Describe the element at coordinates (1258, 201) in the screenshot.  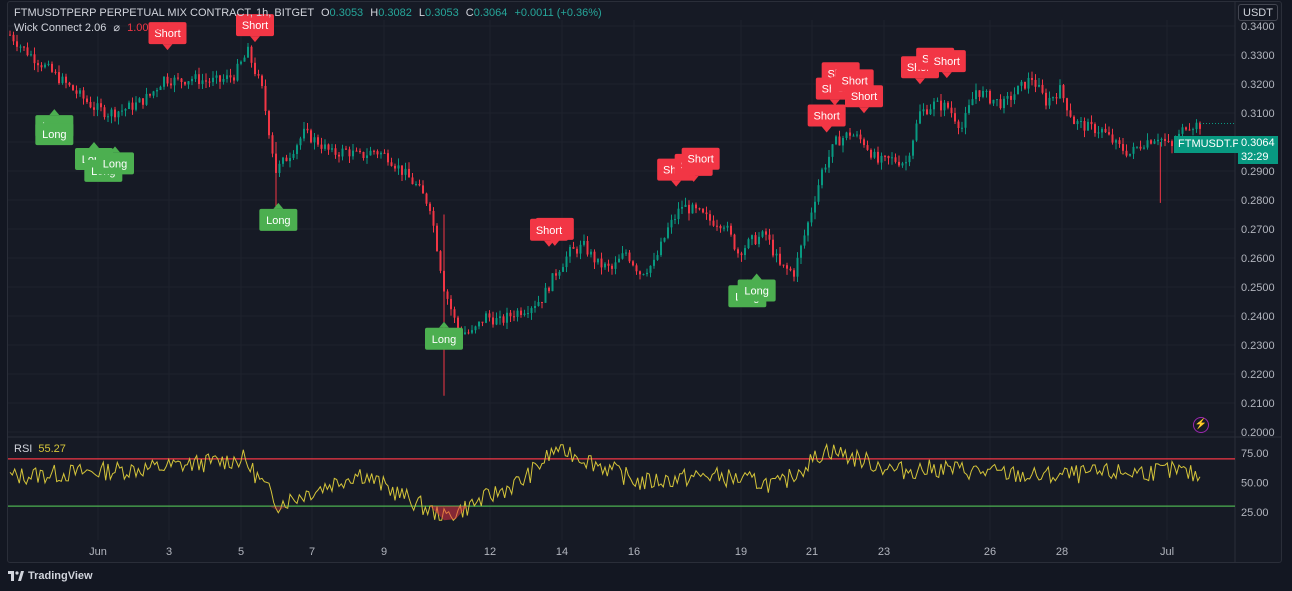
I see `price-axis-label: 0.2800` at that location.